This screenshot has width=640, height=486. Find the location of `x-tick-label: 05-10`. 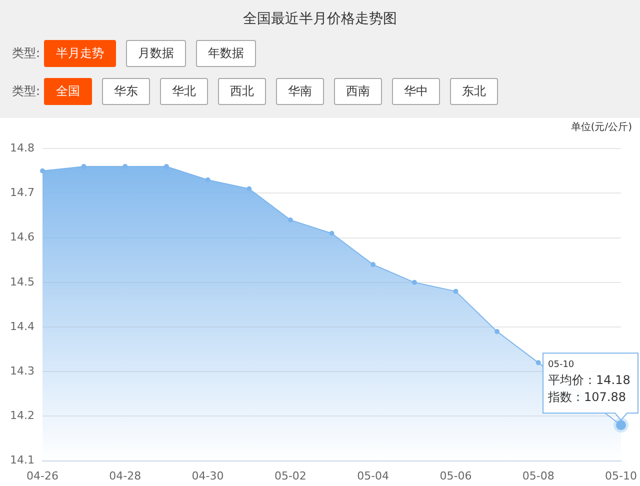

x-tick-label: 05-10 is located at coordinates (621, 475).